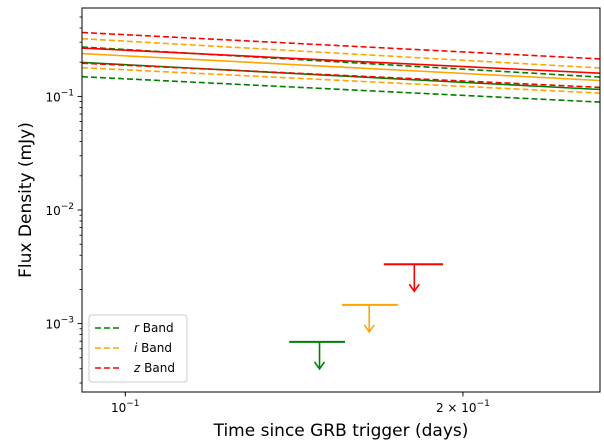 The width and height of the screenshot is (604, 443). What do you see at coordinates (26, 200) in the screenshot?
I see `y-axis-title: Flux Density (mJy)` at bounding box center [26, 200].